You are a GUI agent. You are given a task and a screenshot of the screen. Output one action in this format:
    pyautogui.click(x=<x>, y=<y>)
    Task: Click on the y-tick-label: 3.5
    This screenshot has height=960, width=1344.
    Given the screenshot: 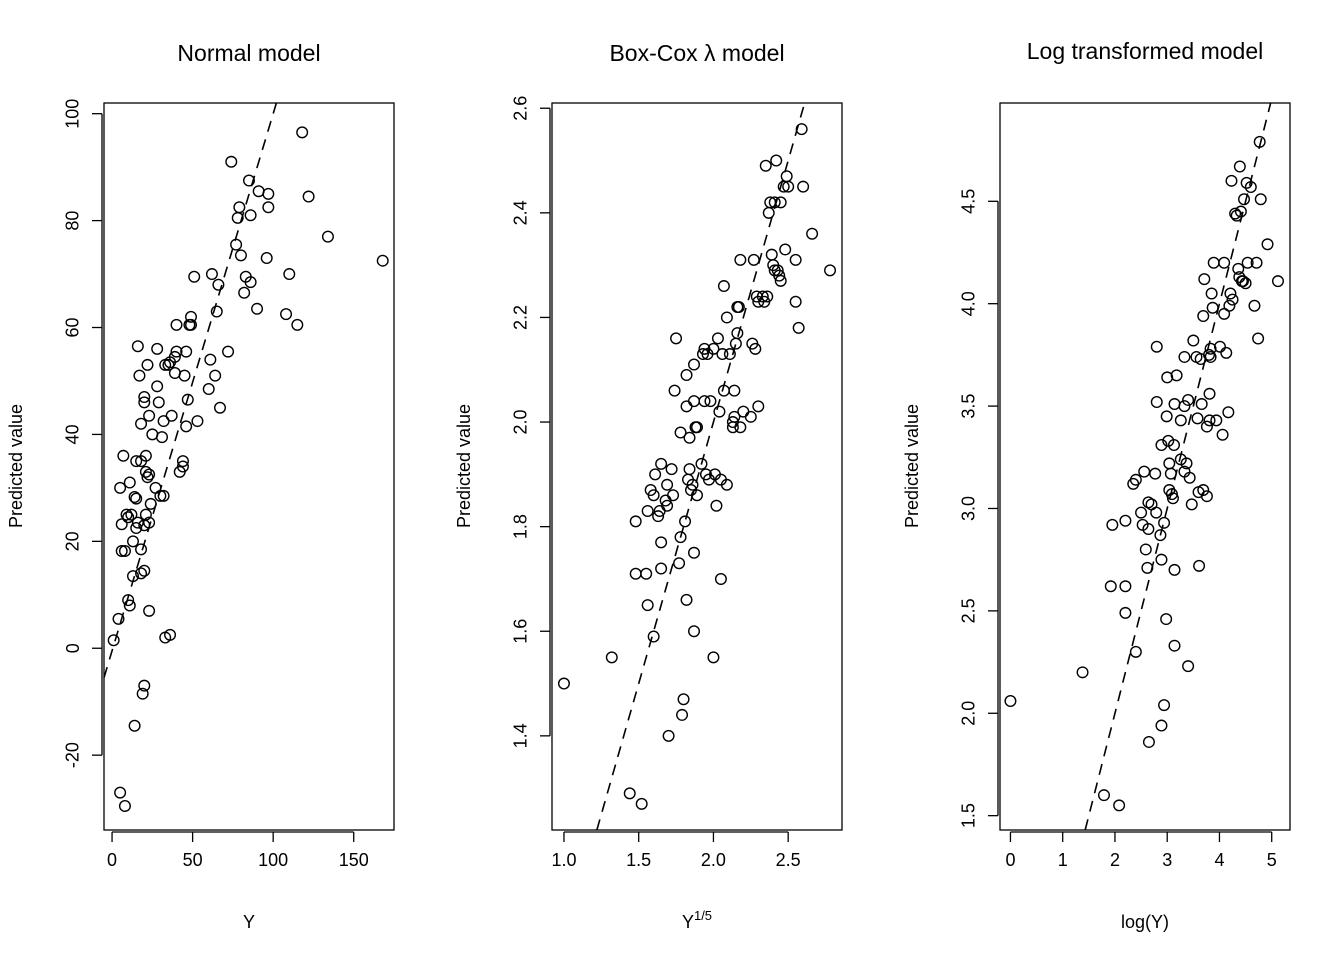 What is the action you would take?
    pyautogui.click(x=969, y=406)
    